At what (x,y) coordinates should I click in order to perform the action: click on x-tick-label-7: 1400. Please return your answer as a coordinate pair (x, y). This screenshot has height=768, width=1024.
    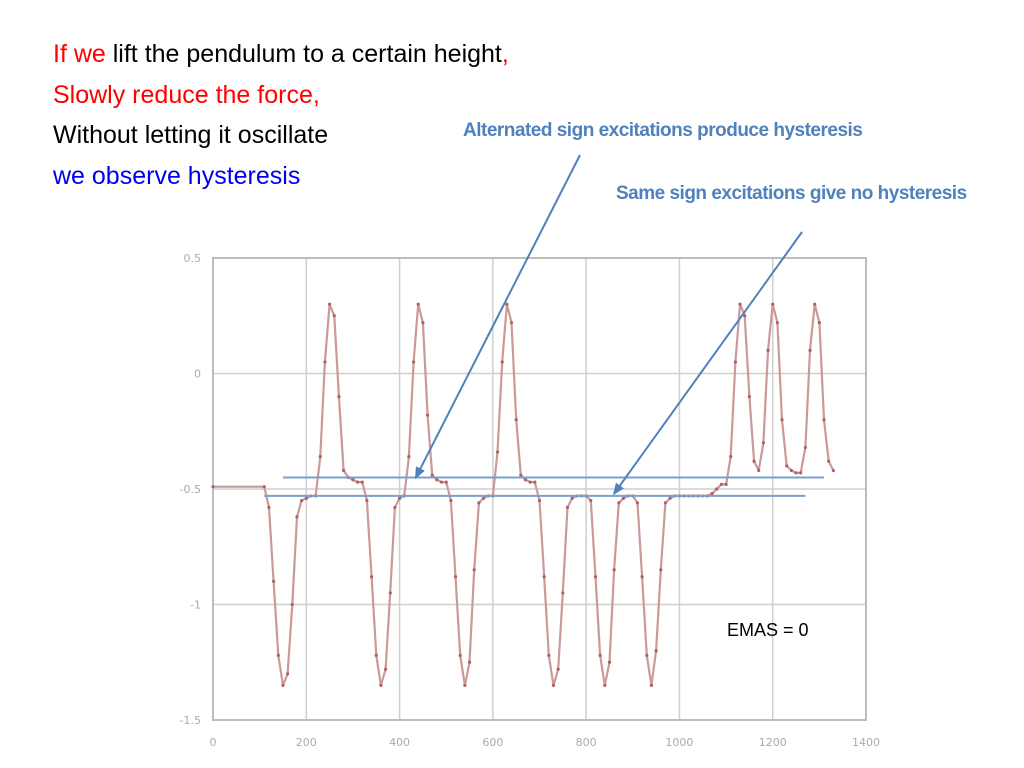
    Looking at the image, I should click on (866, 742).